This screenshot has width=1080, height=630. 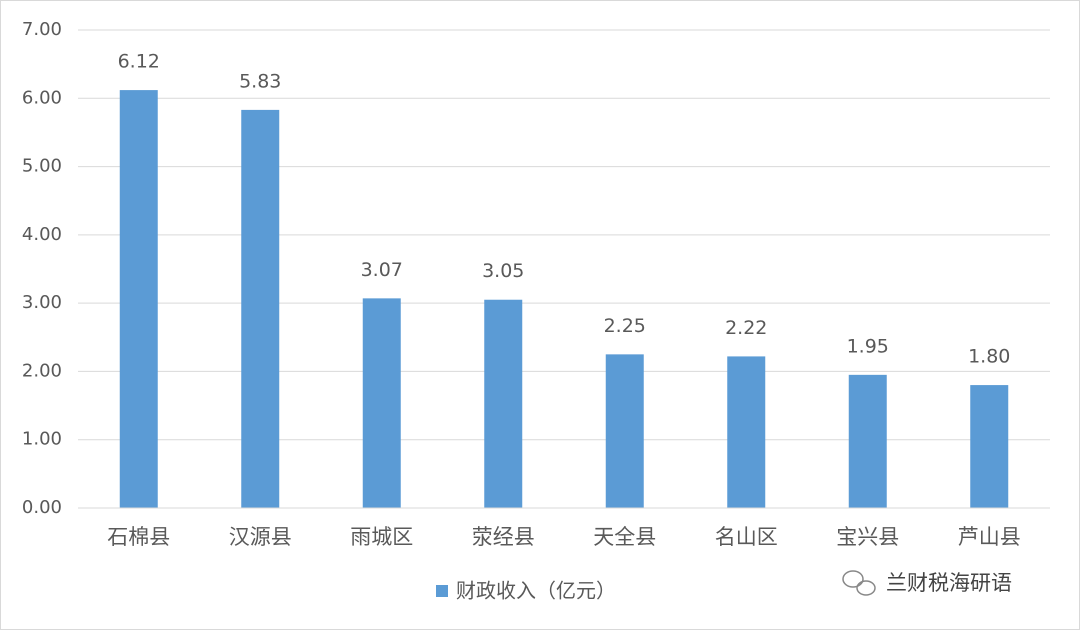 What do you see at coordinates (989, 357) in the screenshot?
I see `data-label: 1.80` at bounding box center [989, 357].